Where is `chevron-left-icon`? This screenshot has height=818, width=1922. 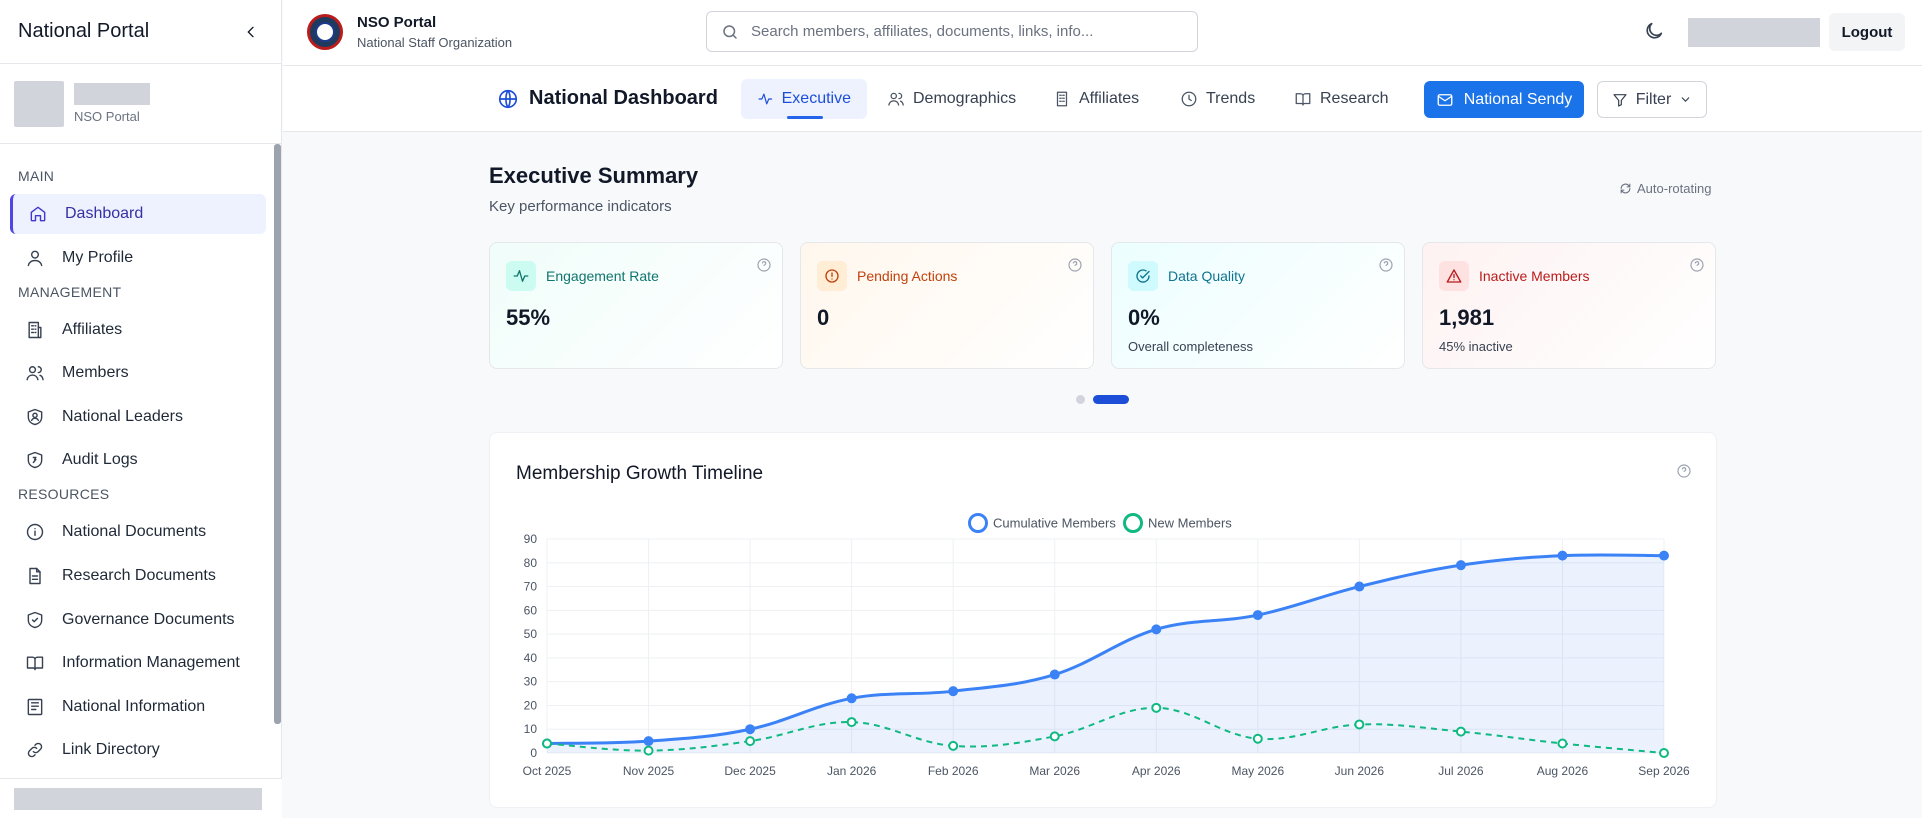 chevron-left-icon is located at coordinates (250, 31).